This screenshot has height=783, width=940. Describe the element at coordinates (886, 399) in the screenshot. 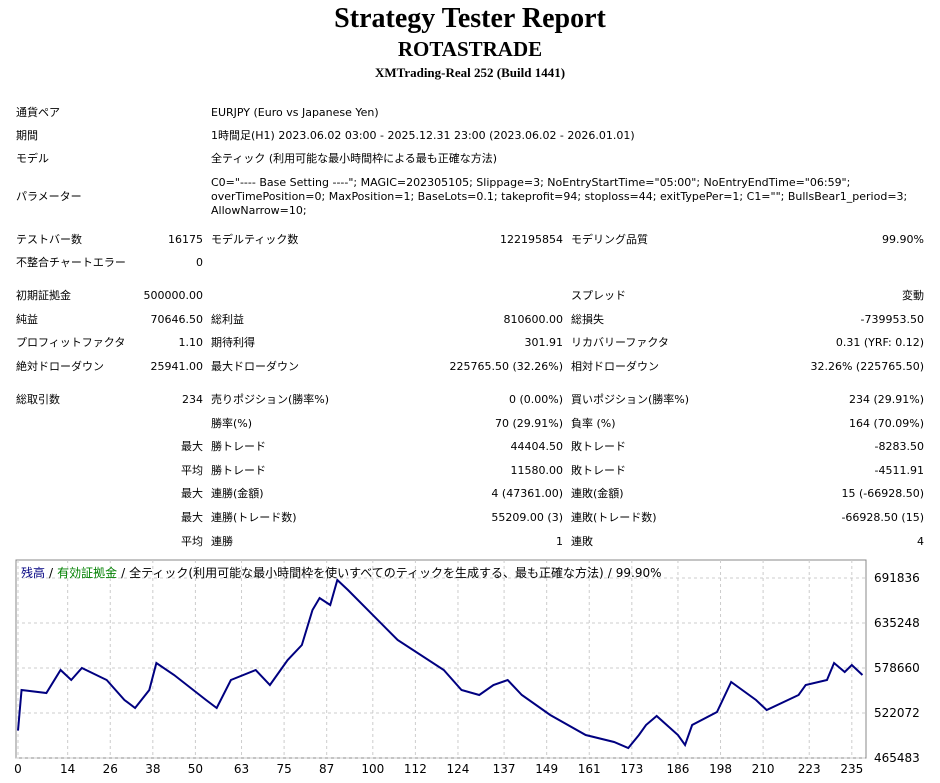

I see `stat-value: 234 (29.91%)` at that location.